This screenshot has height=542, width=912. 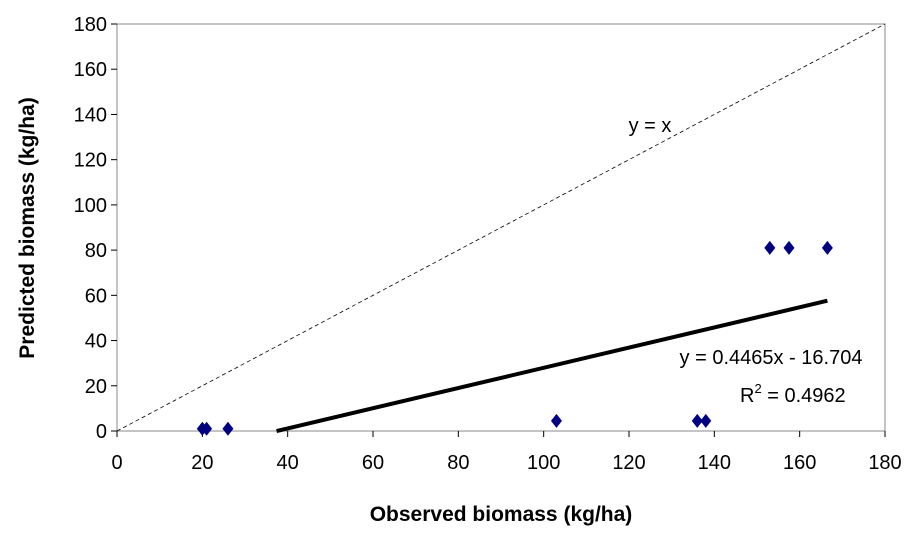 What do you see at coordinates (90, 161) in the screenshot?
I see `y-tick-label: 120` at bounding box center [90, 161].